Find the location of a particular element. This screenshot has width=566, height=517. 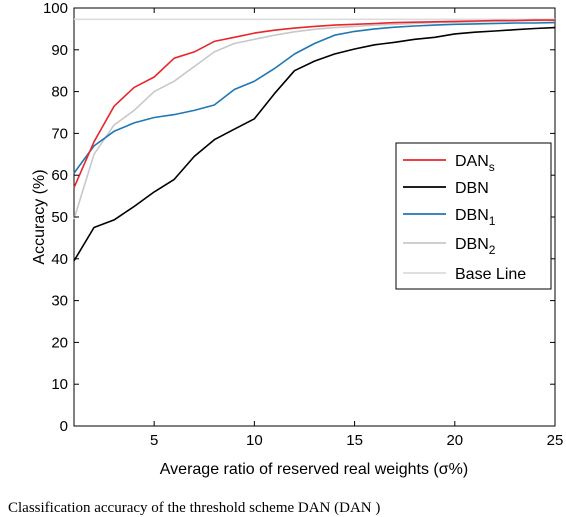

y-tick-label: 80 is located at coordinates (59, 92).